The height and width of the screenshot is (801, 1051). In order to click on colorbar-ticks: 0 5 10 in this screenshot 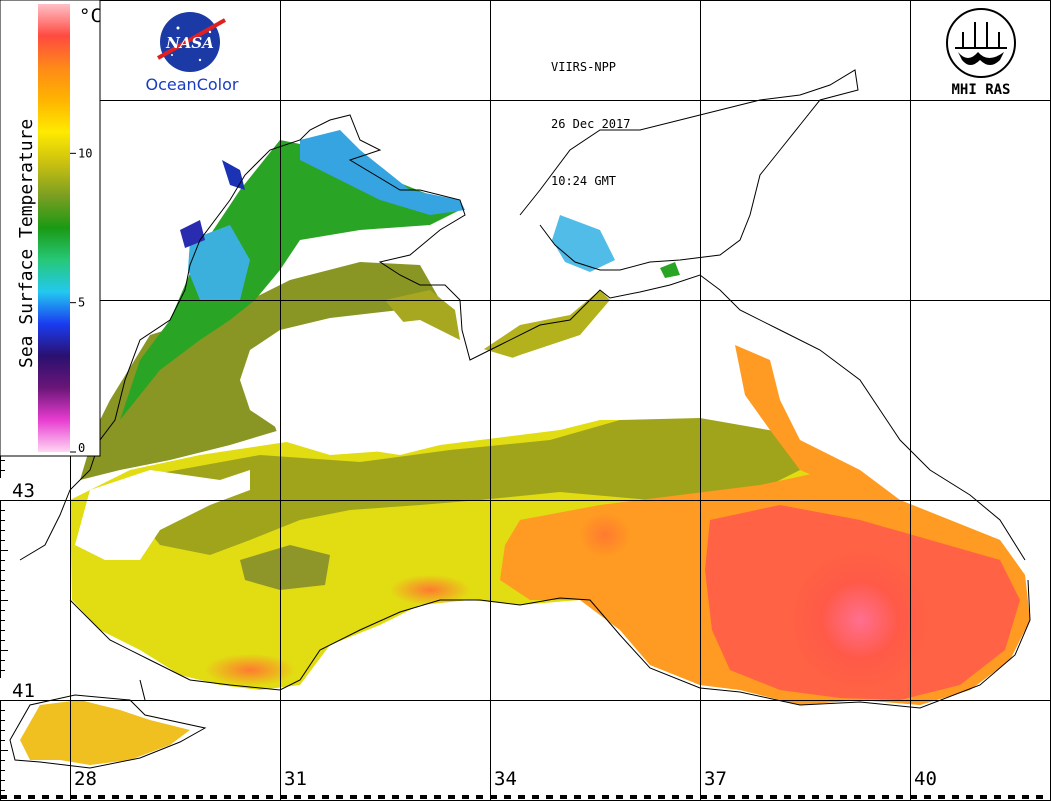, I will do `click(81, 300)`.